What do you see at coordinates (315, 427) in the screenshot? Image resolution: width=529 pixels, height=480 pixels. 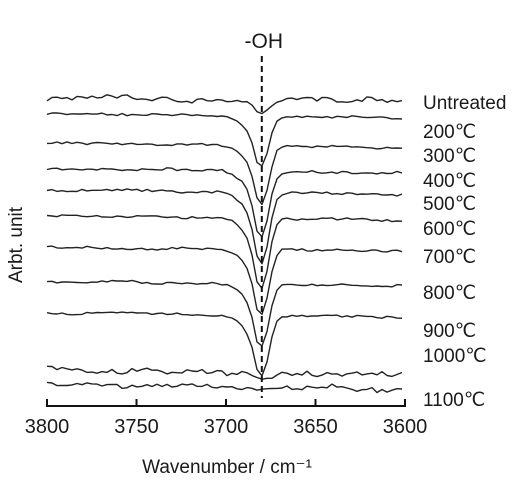 I see `x-tick-label-3: 3650` at bounding box center [315, 427].